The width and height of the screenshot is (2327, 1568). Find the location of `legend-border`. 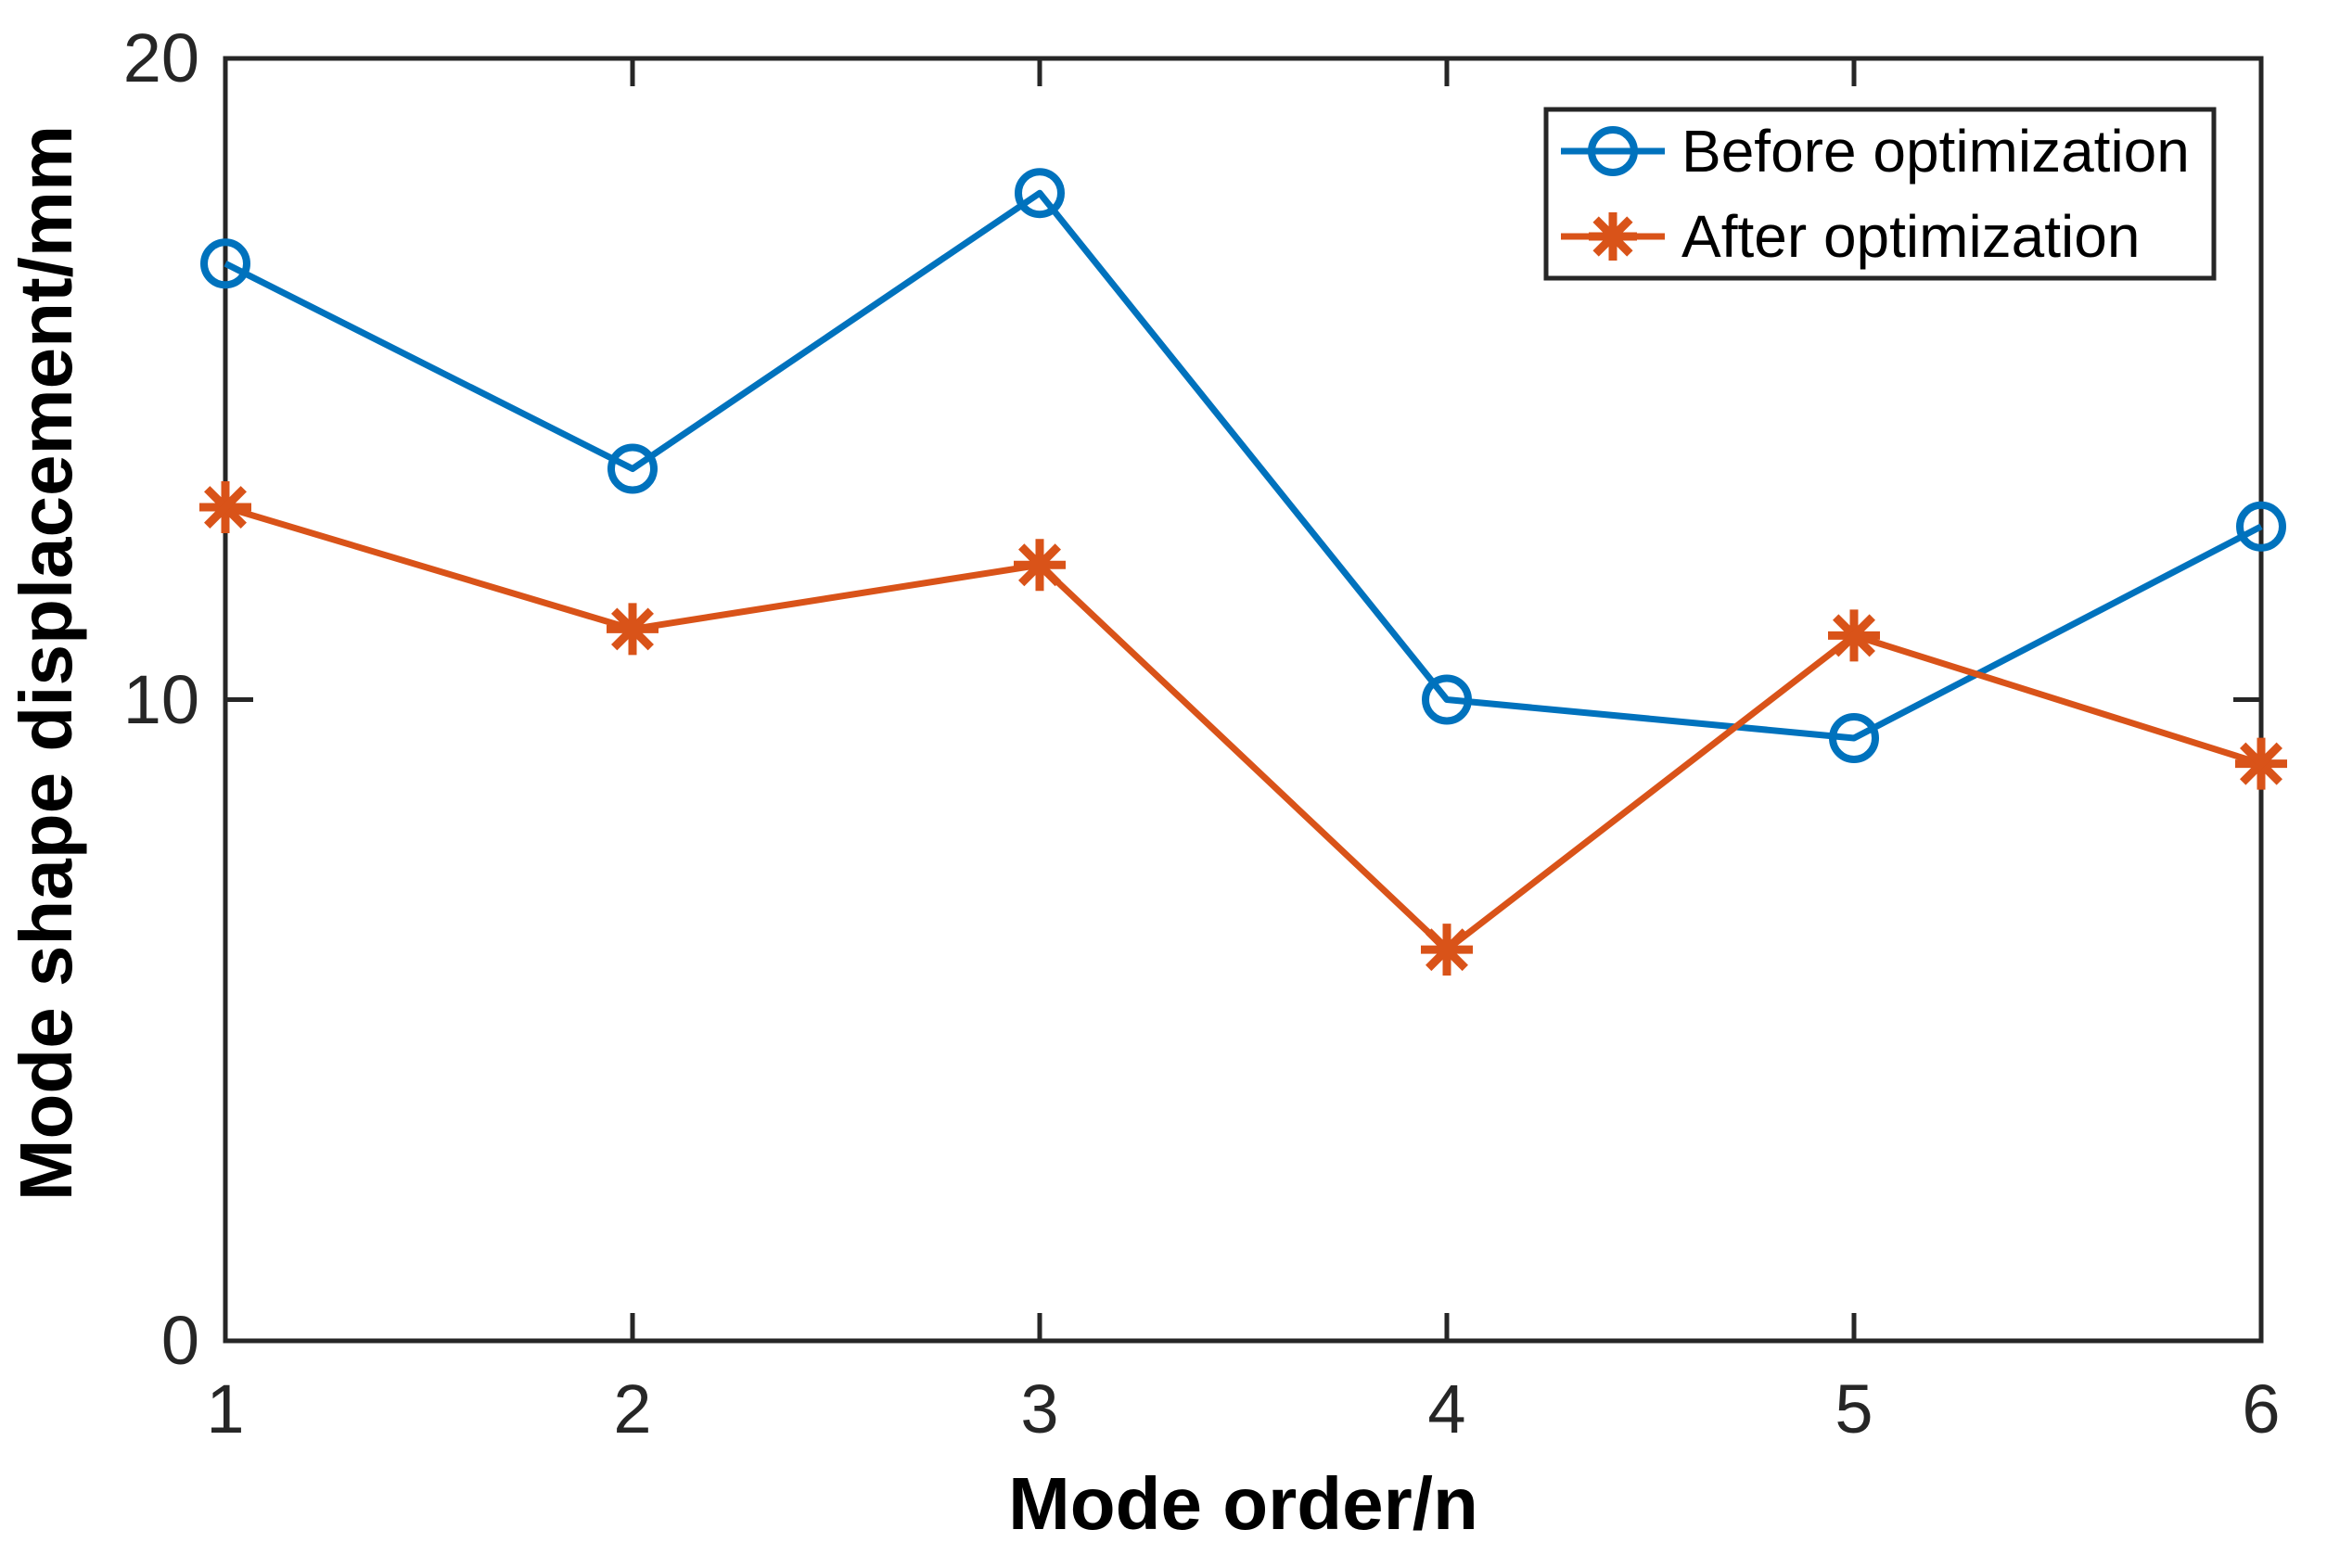

legend-border is located at coordinates (1880, 194).